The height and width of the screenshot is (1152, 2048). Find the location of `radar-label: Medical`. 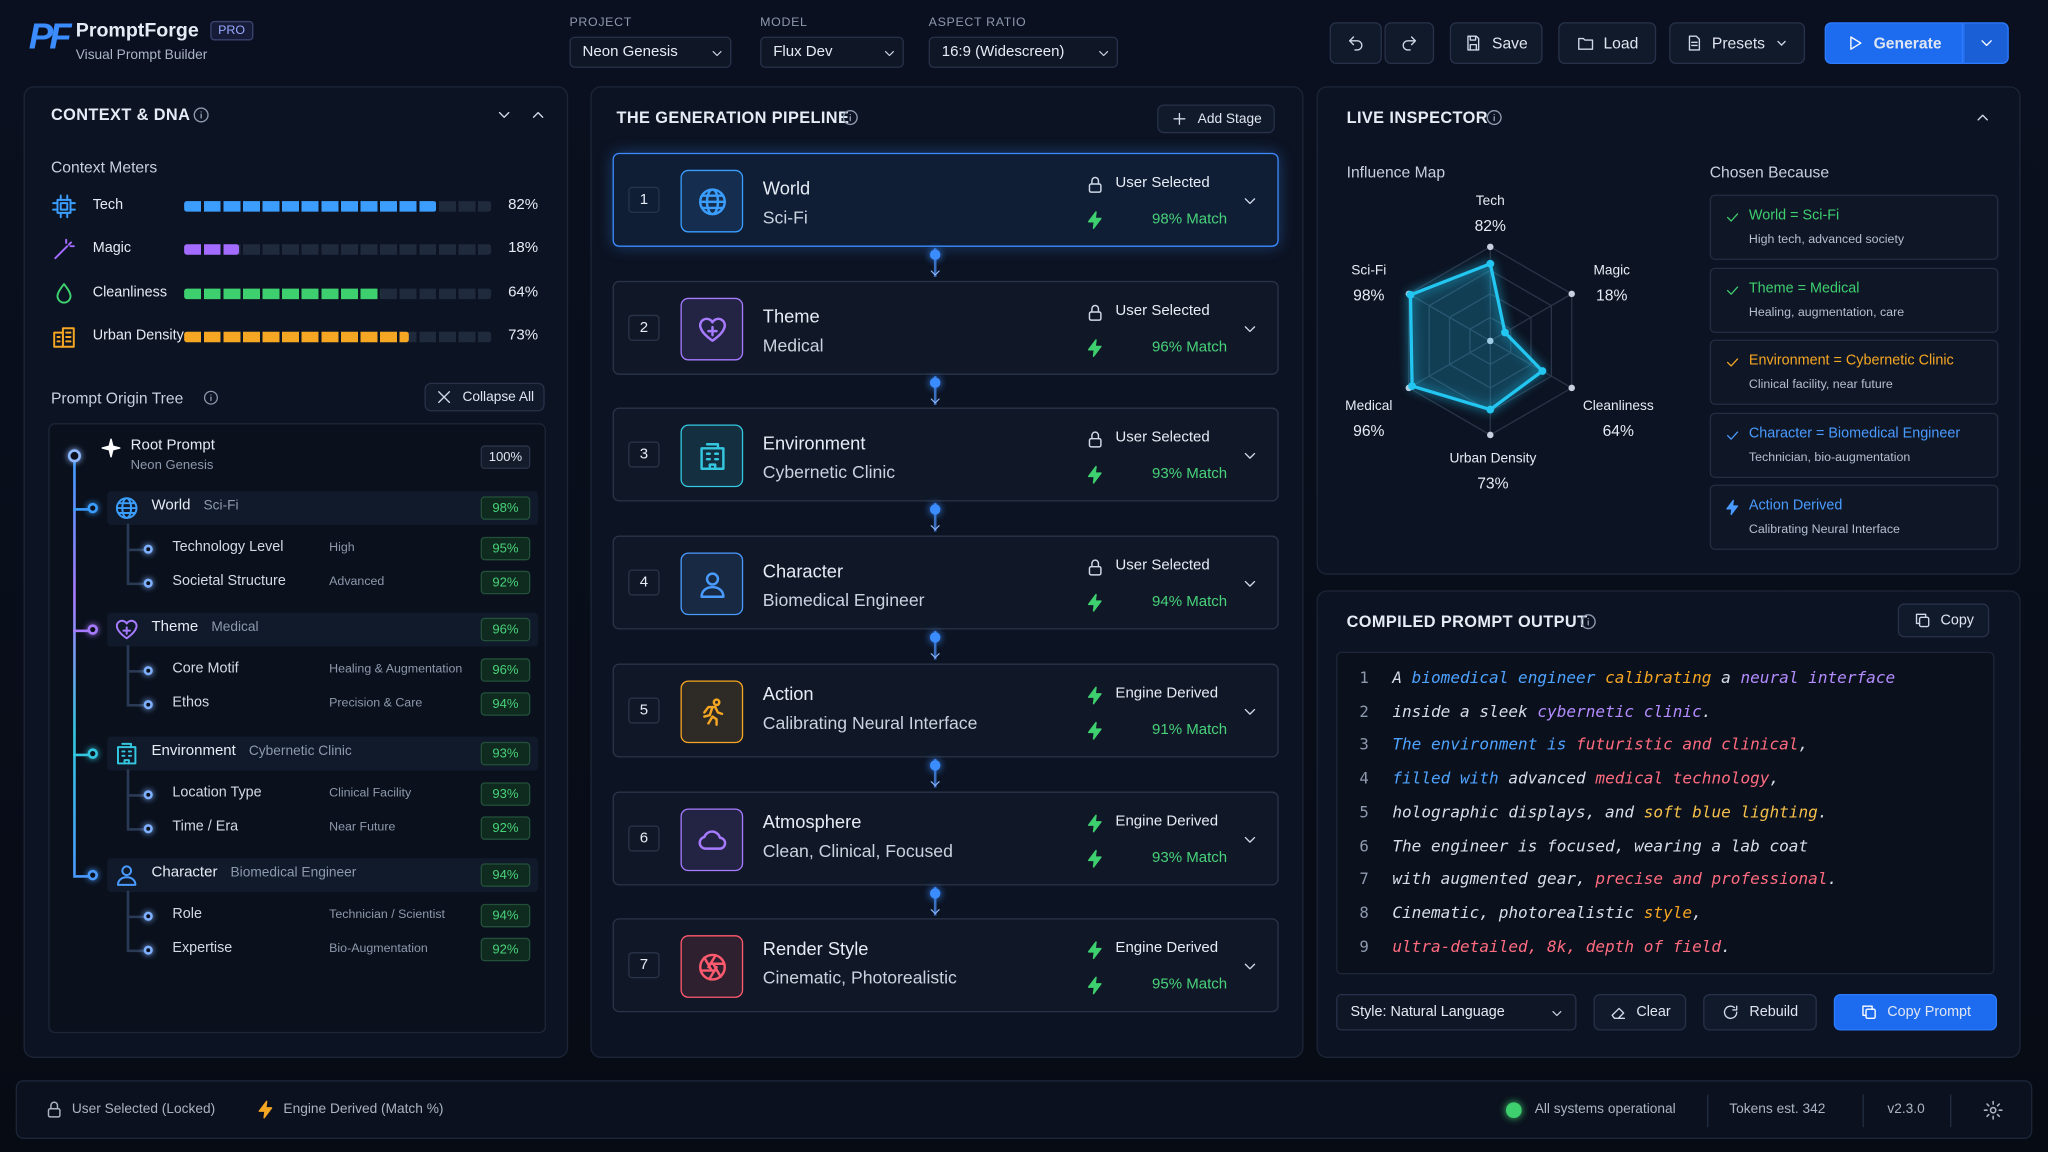

radar-label: Medical is located at coordinates (1369, 406).